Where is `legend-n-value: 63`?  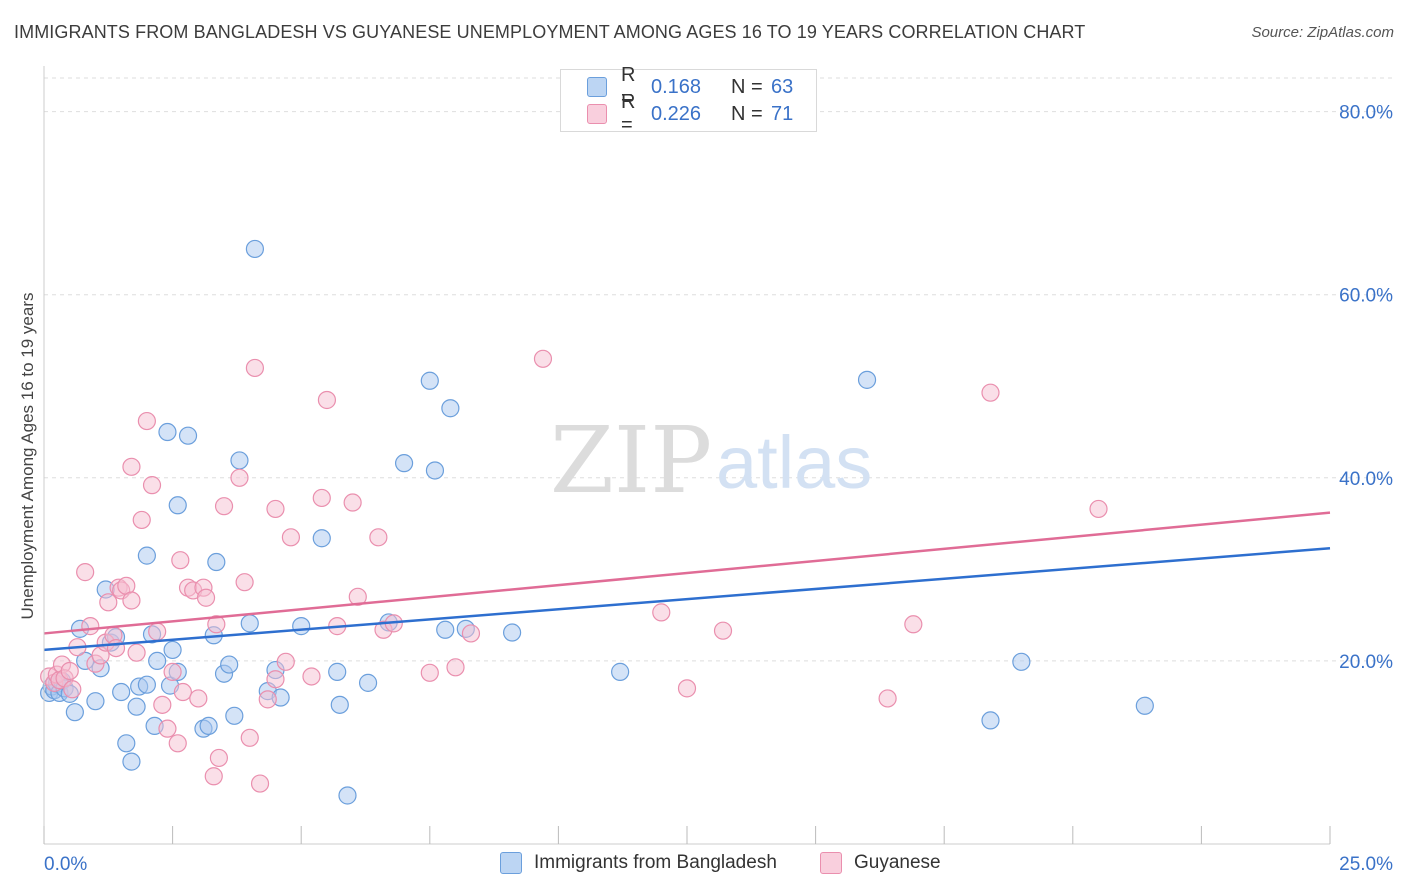 legend-n-value: 63 is located at coordinates (782, 86).